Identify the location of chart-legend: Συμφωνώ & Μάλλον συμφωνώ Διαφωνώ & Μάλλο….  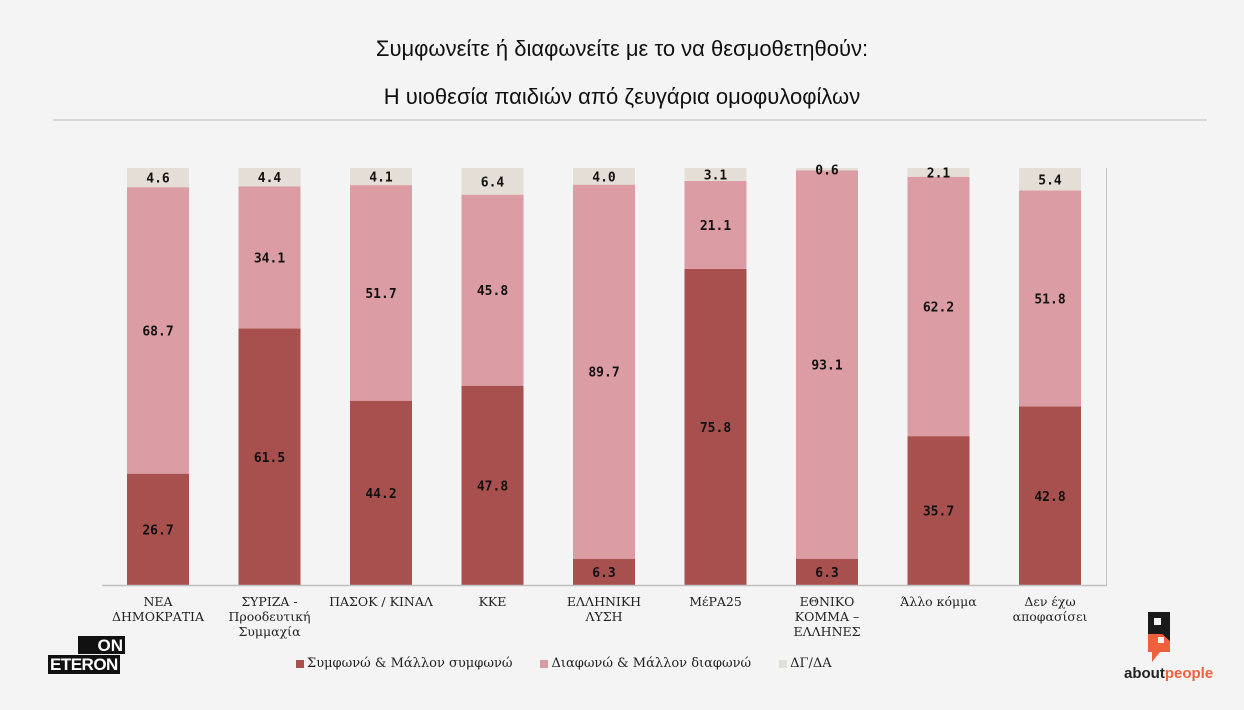
(577, 663).